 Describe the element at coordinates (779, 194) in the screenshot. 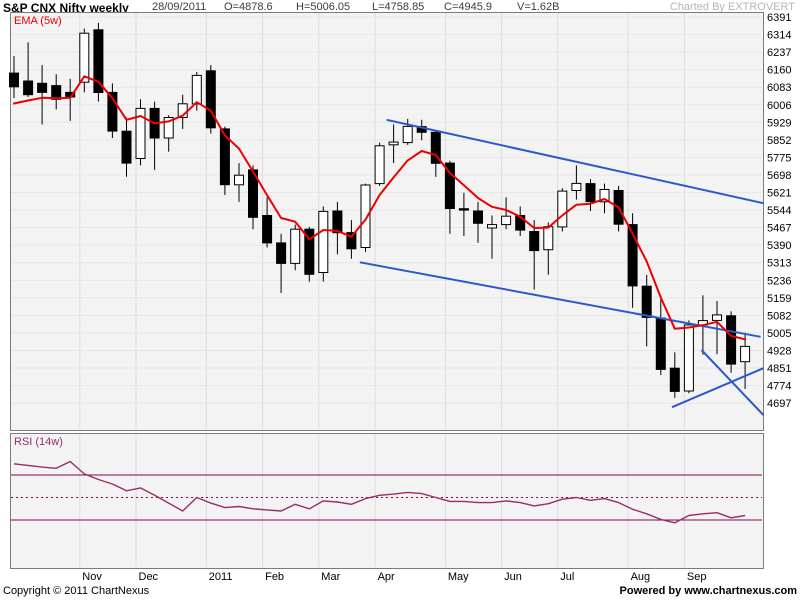

I see `price-tick-label: 5621` at that location.